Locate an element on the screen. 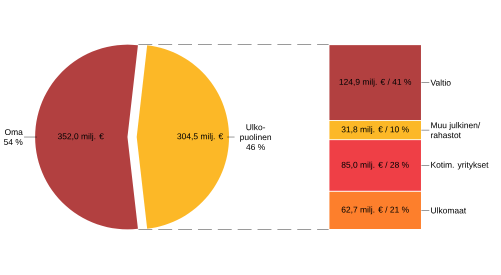  data-label: 31,8 milj. € / 10 % is located at coordinates (375, 130).